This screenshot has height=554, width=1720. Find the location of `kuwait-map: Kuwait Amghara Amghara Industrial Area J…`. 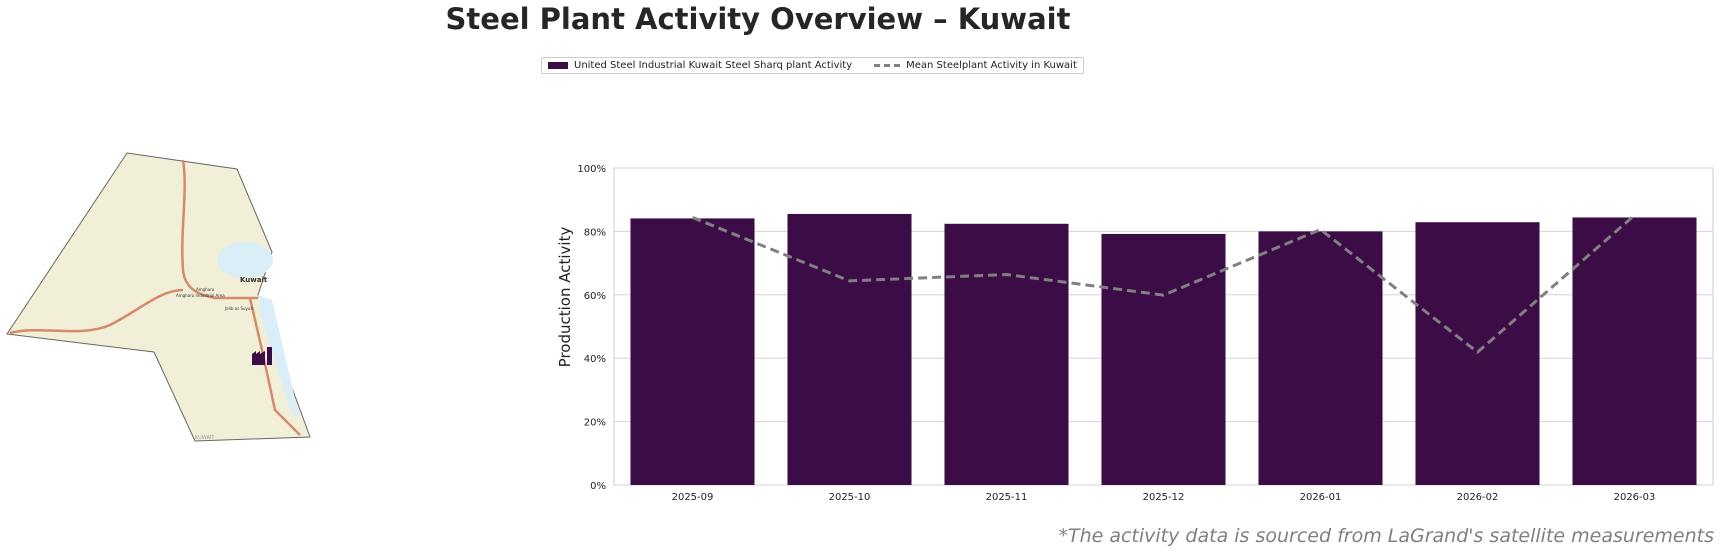

kuwait-map: Kuwait Amghara Amghara Industrial Area J… is located at coordinates (158, 297).